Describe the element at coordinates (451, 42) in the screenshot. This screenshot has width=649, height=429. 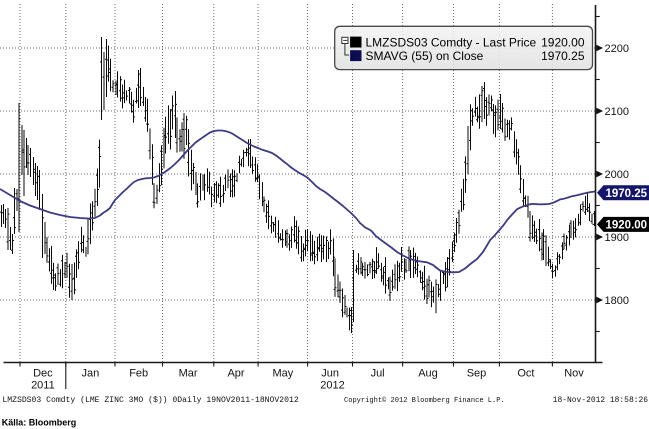
I see `svg-text: LMZSDS03 Comdty - Last Price` at that location.